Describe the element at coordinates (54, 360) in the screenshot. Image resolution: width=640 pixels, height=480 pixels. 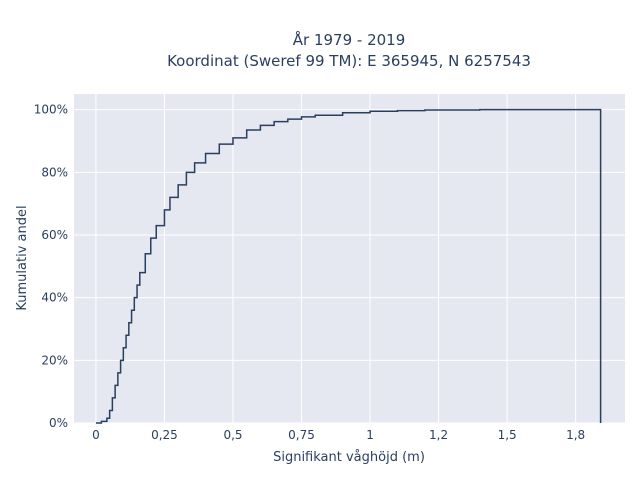
I see `y-tick-label: 20%` at that location.